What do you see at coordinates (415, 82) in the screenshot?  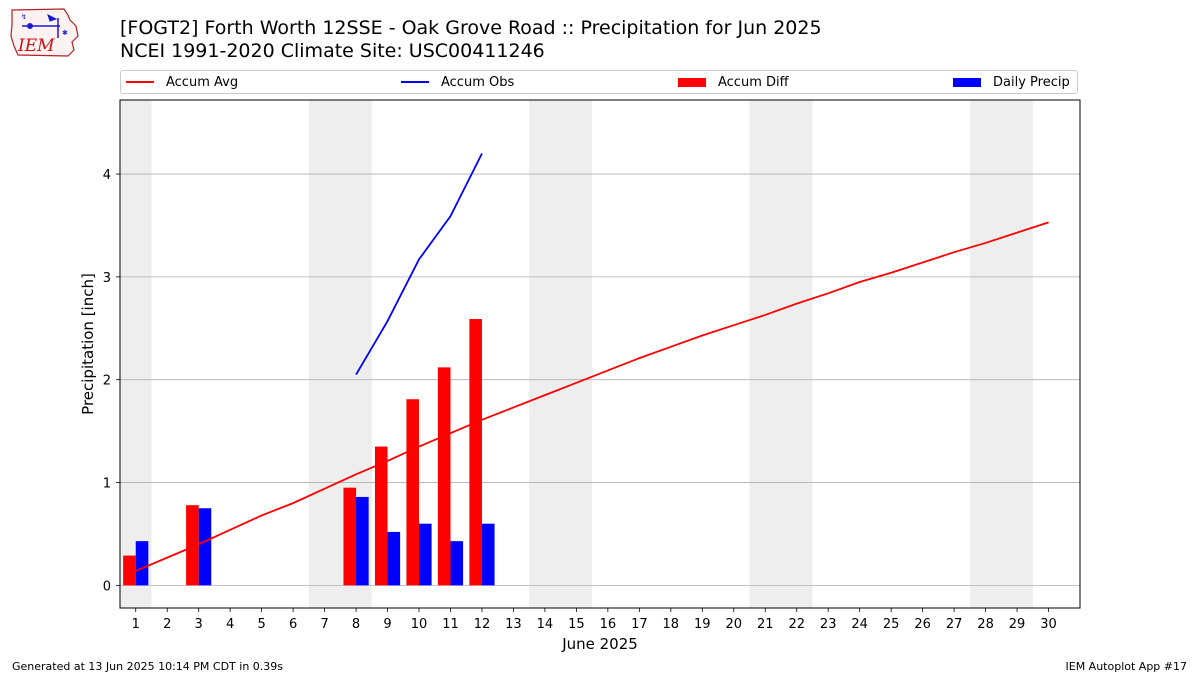 I see `legend-swatch-accum-obs` at bounding box center [415, 82].